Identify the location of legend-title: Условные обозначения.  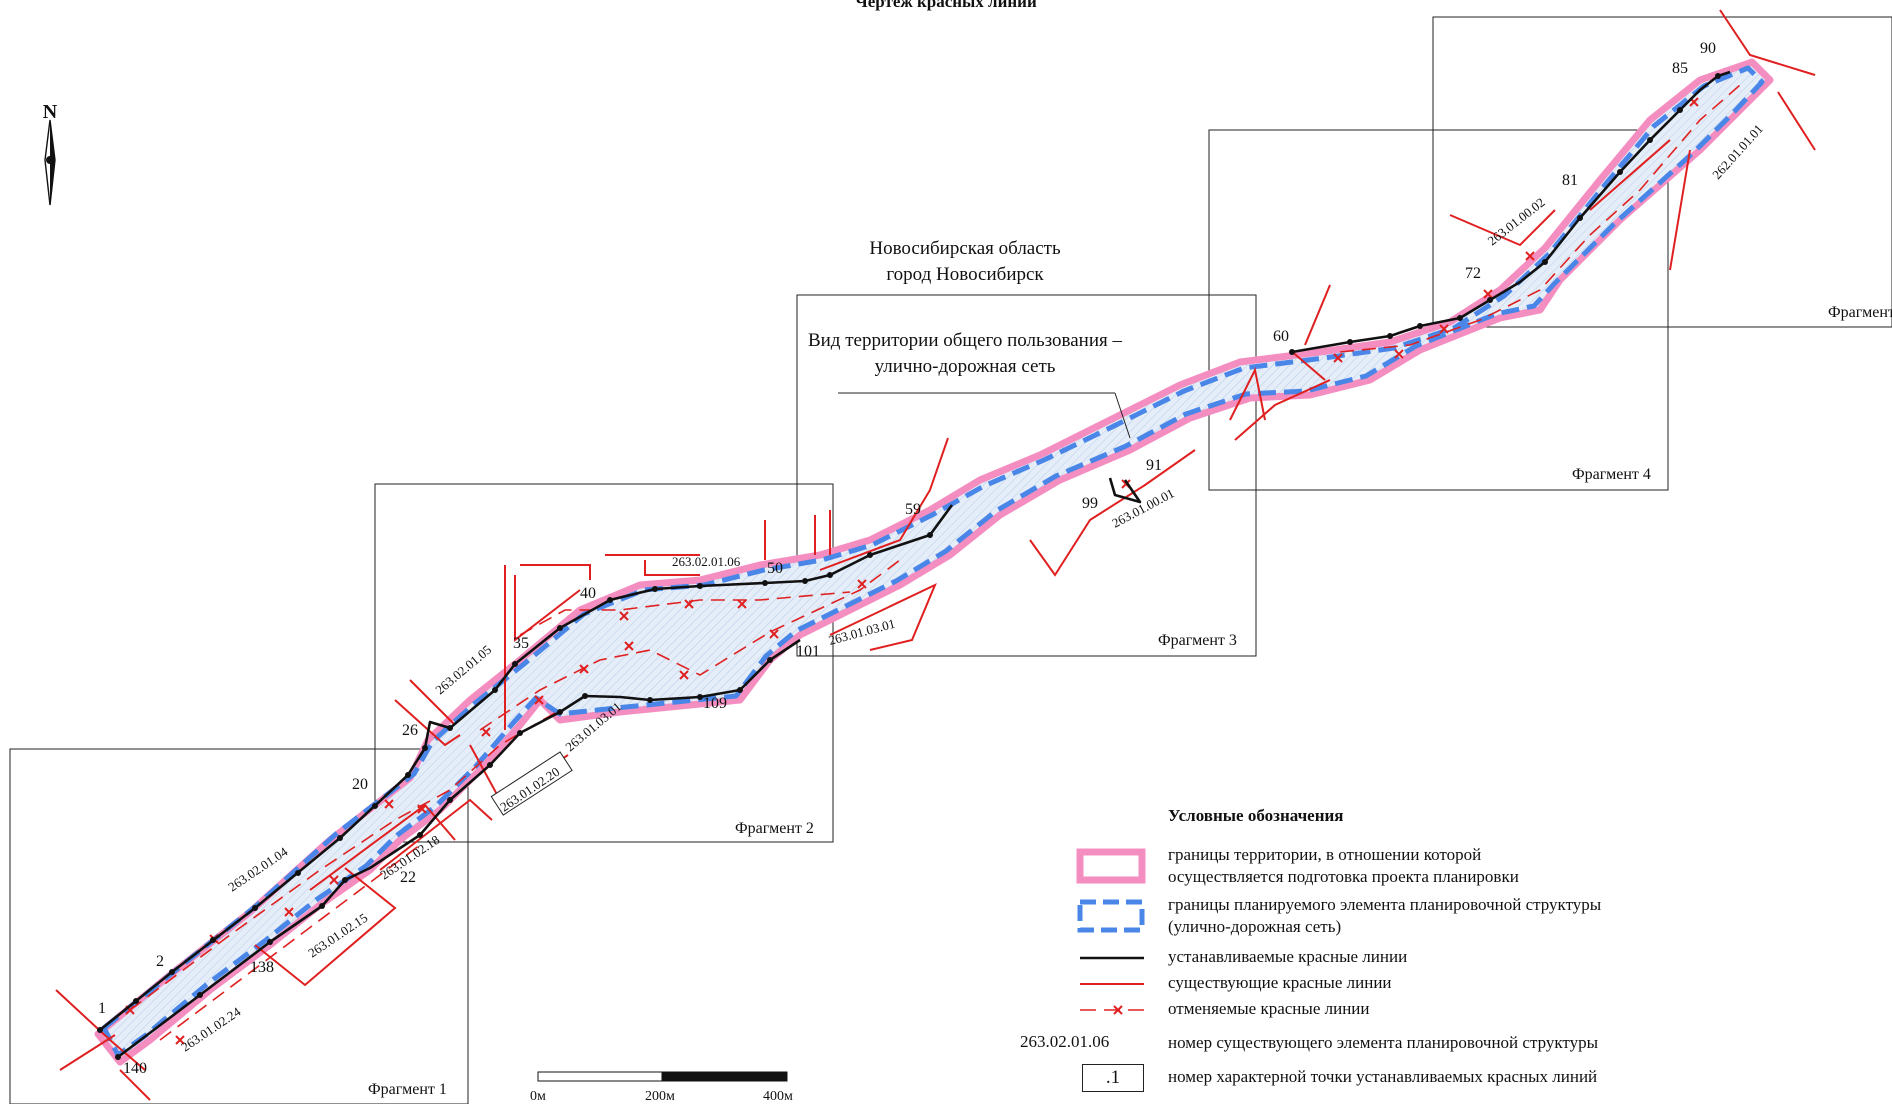
(1256, 815).